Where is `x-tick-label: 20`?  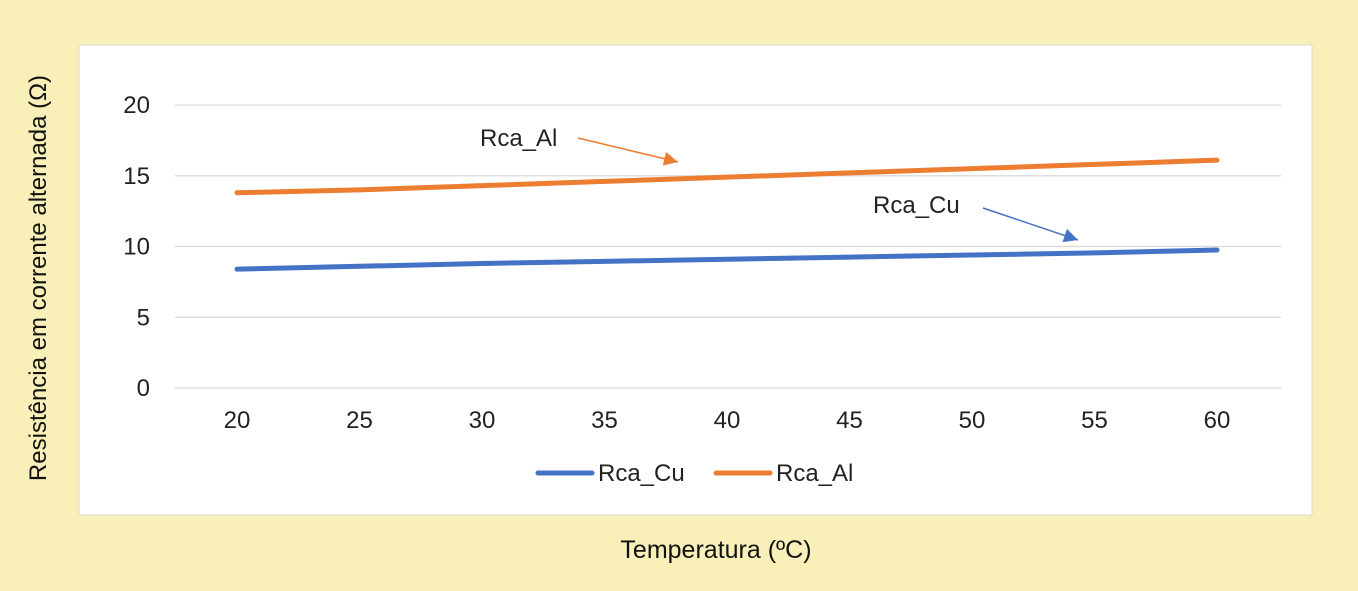 x-tick-label: 20 is located at coordinates (237, 420).